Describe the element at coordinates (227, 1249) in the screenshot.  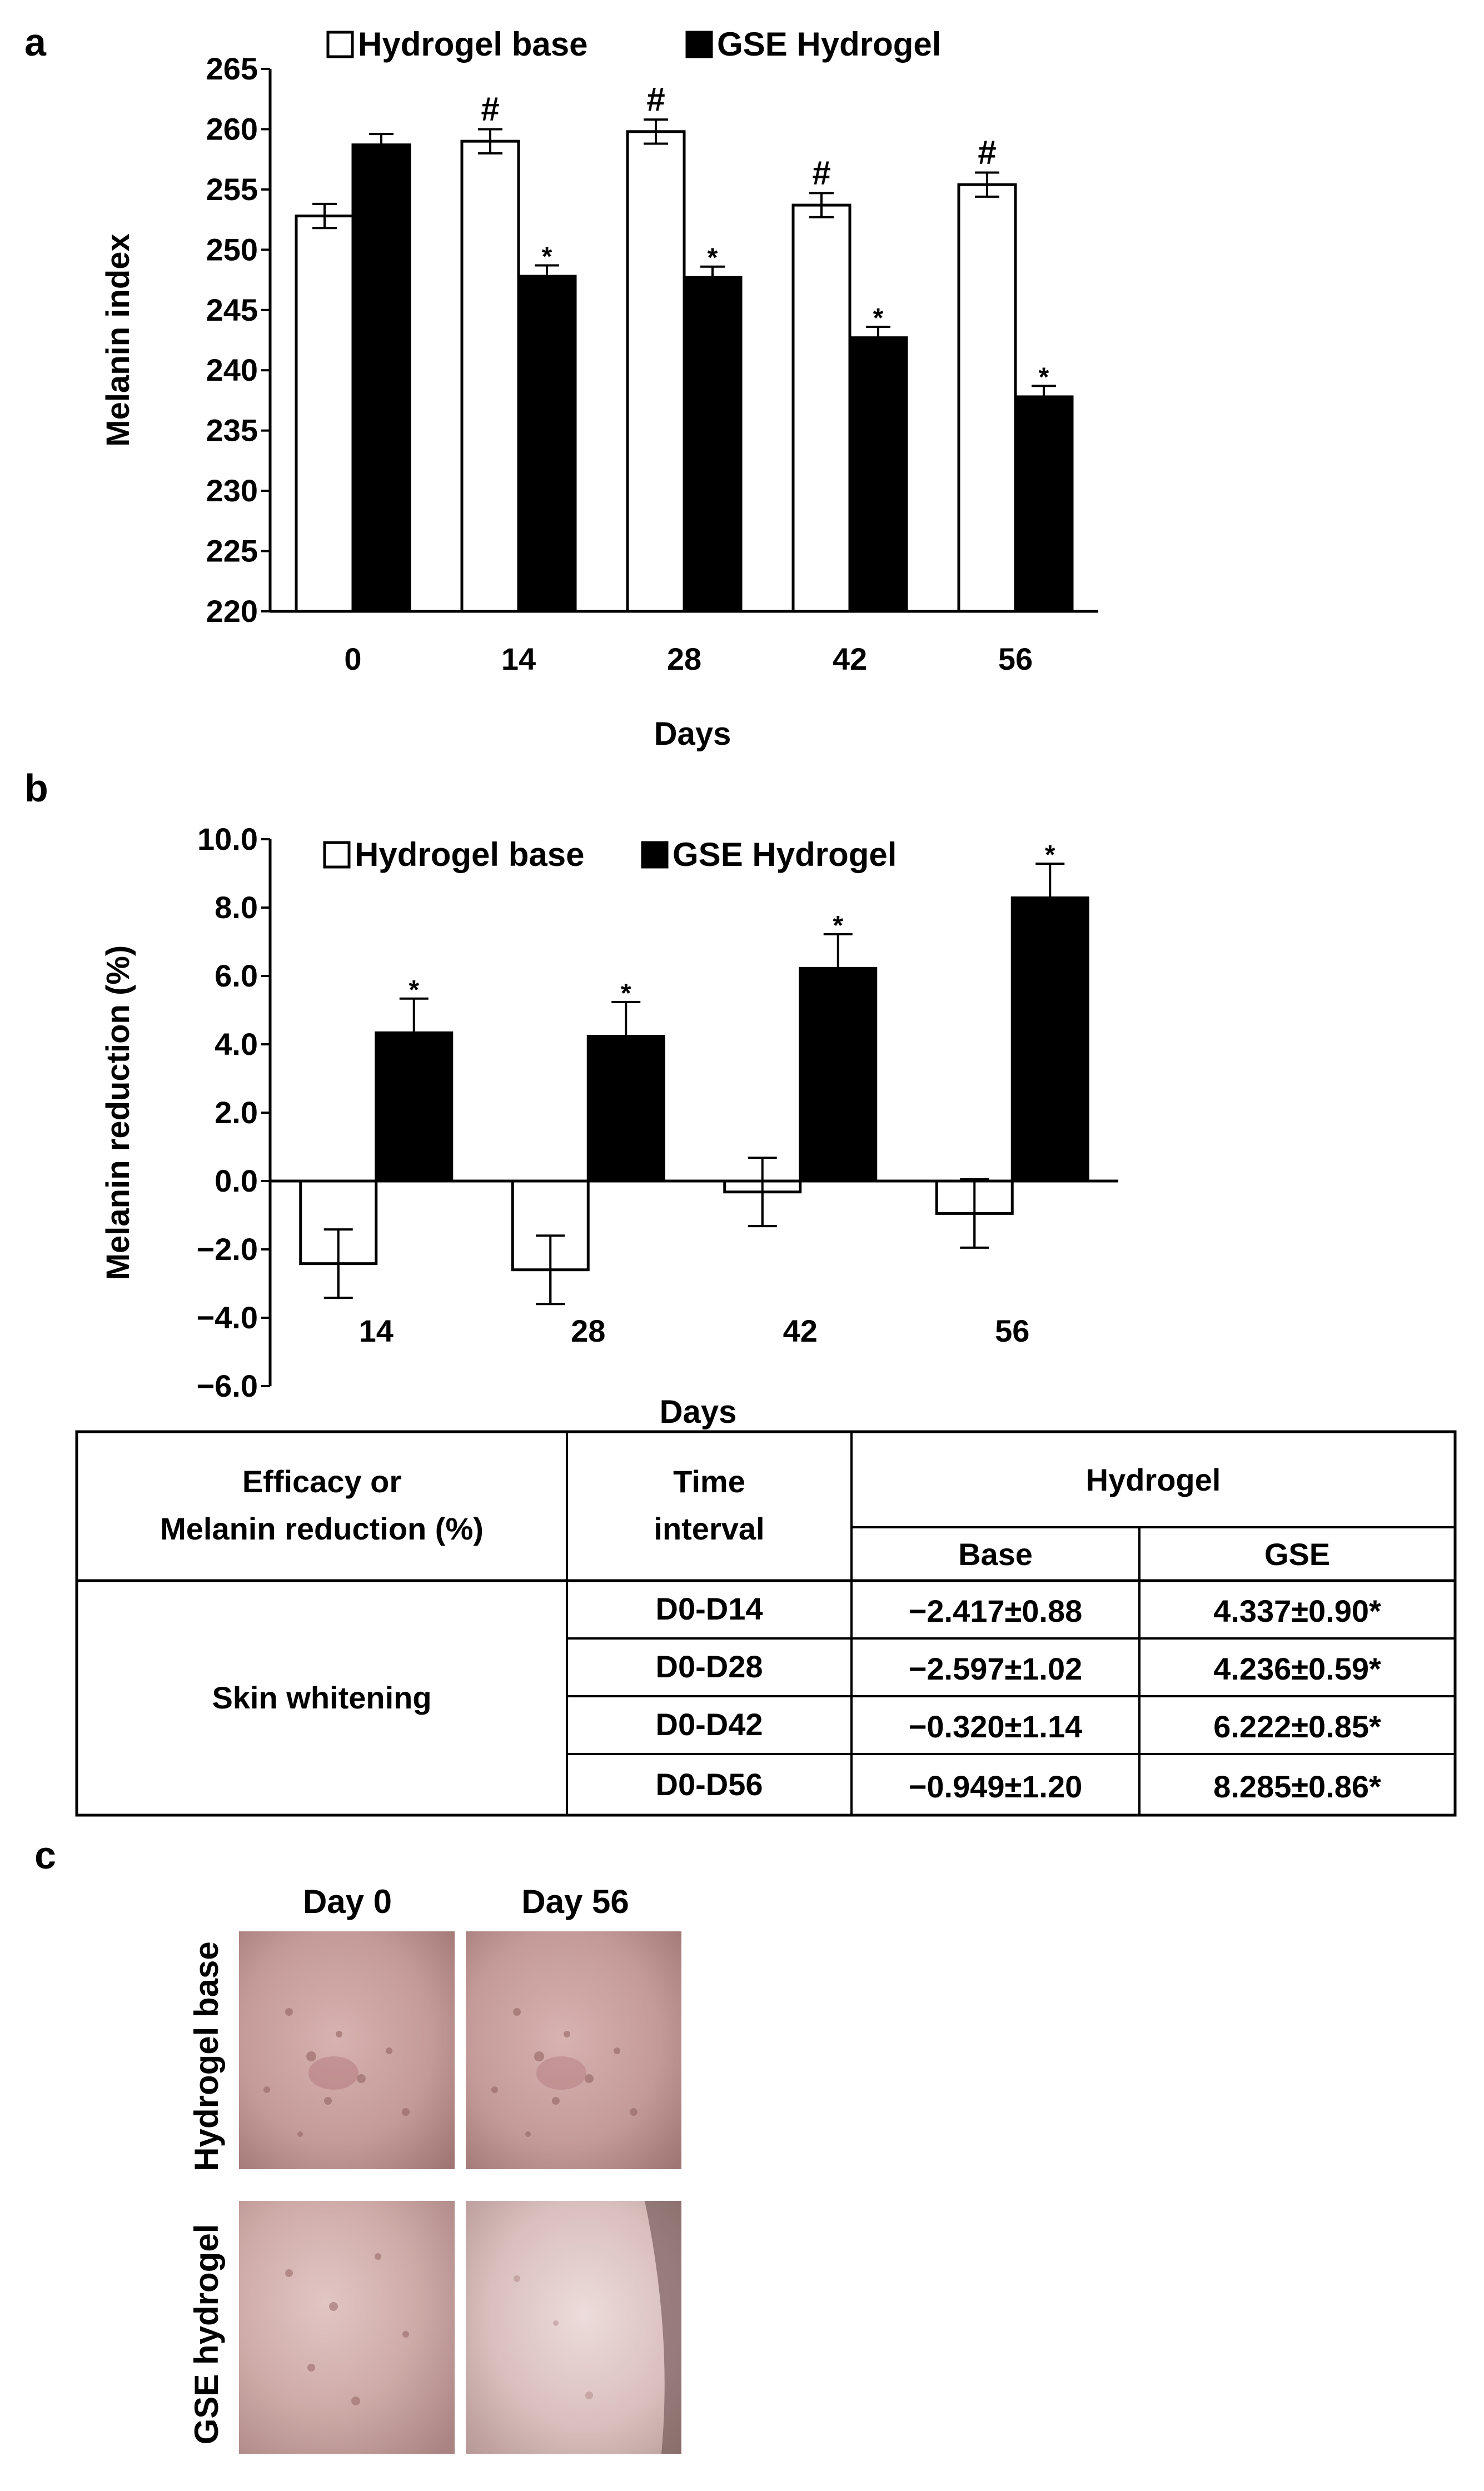
I see `y-tick-label: −2.0` at that location.